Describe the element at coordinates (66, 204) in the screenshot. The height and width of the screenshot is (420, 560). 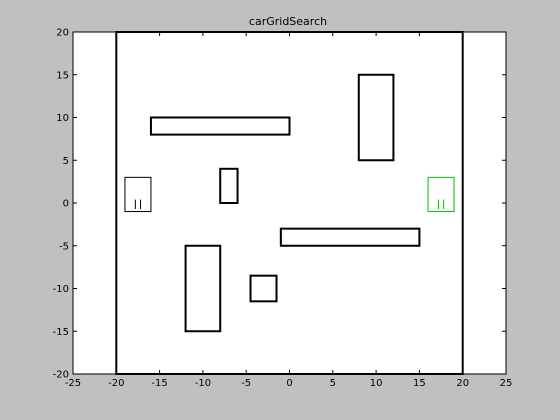
I see `y-tick-label: 0` at that location.